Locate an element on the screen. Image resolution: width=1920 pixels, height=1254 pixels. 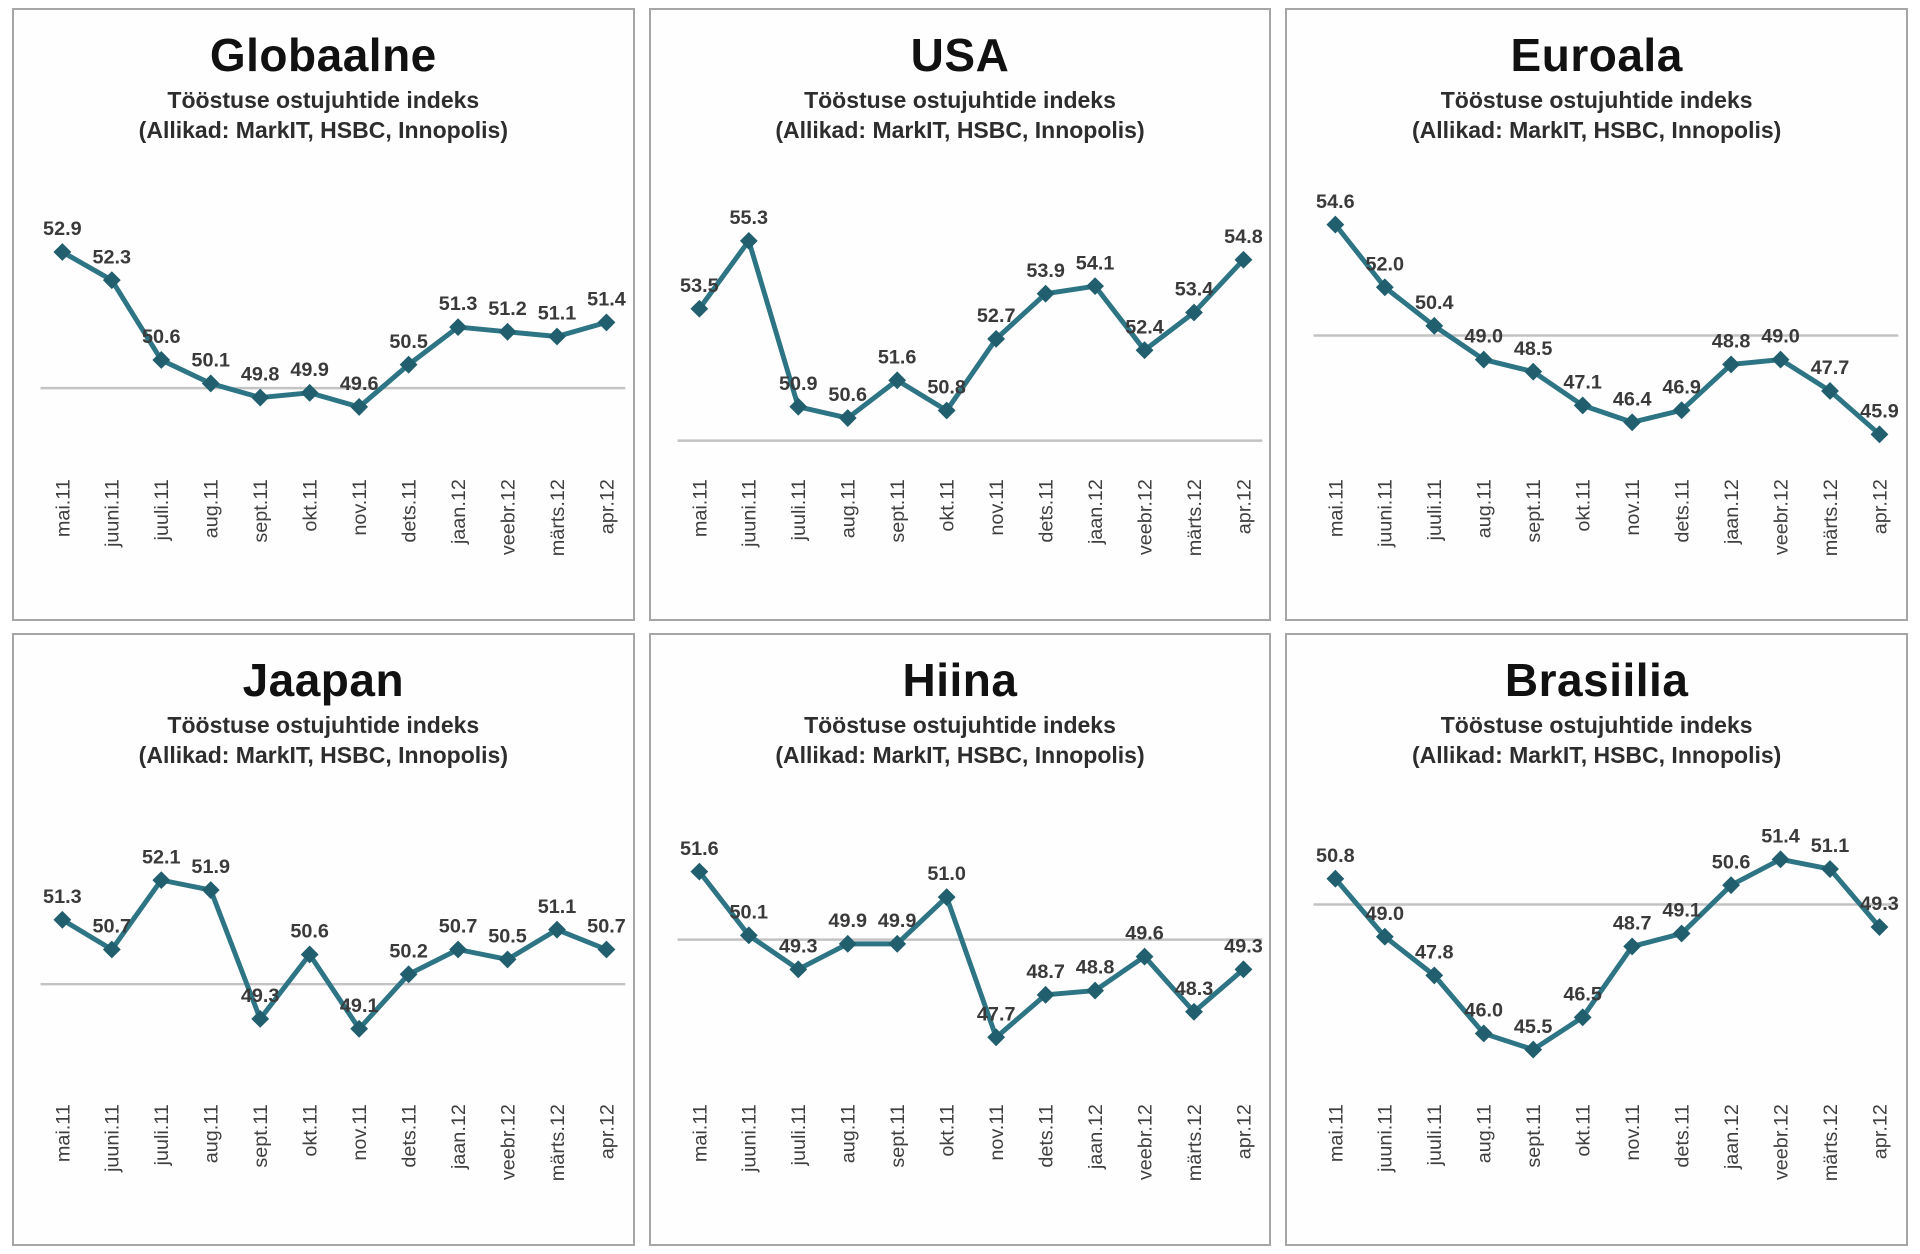
data-label: 49.1 is located at coordinates (1682, 910).